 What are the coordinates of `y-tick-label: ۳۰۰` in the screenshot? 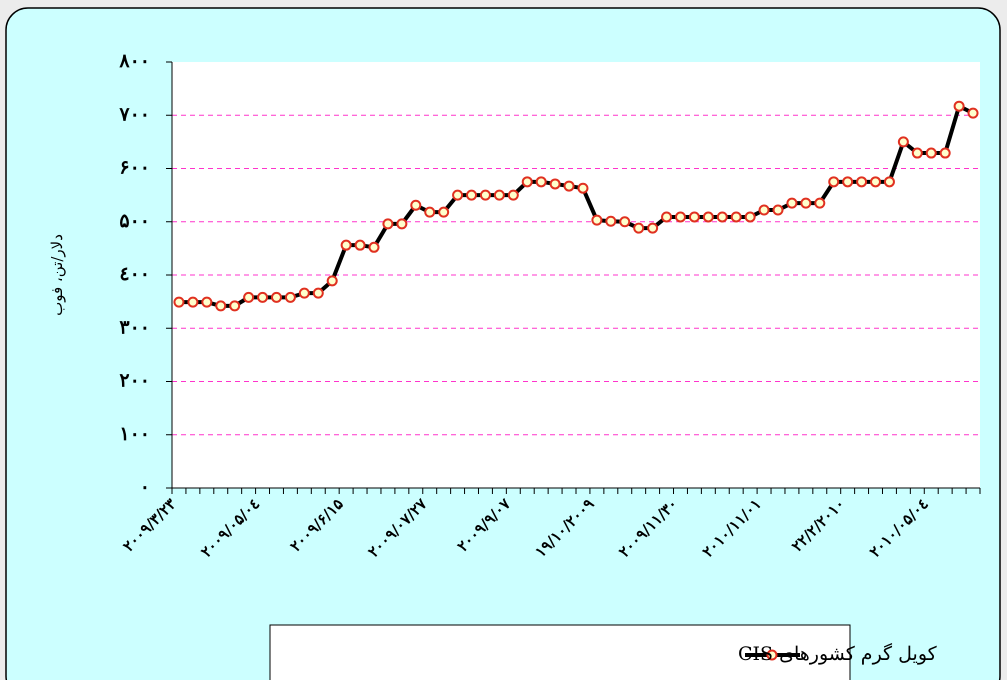 It's located at (134, 327).